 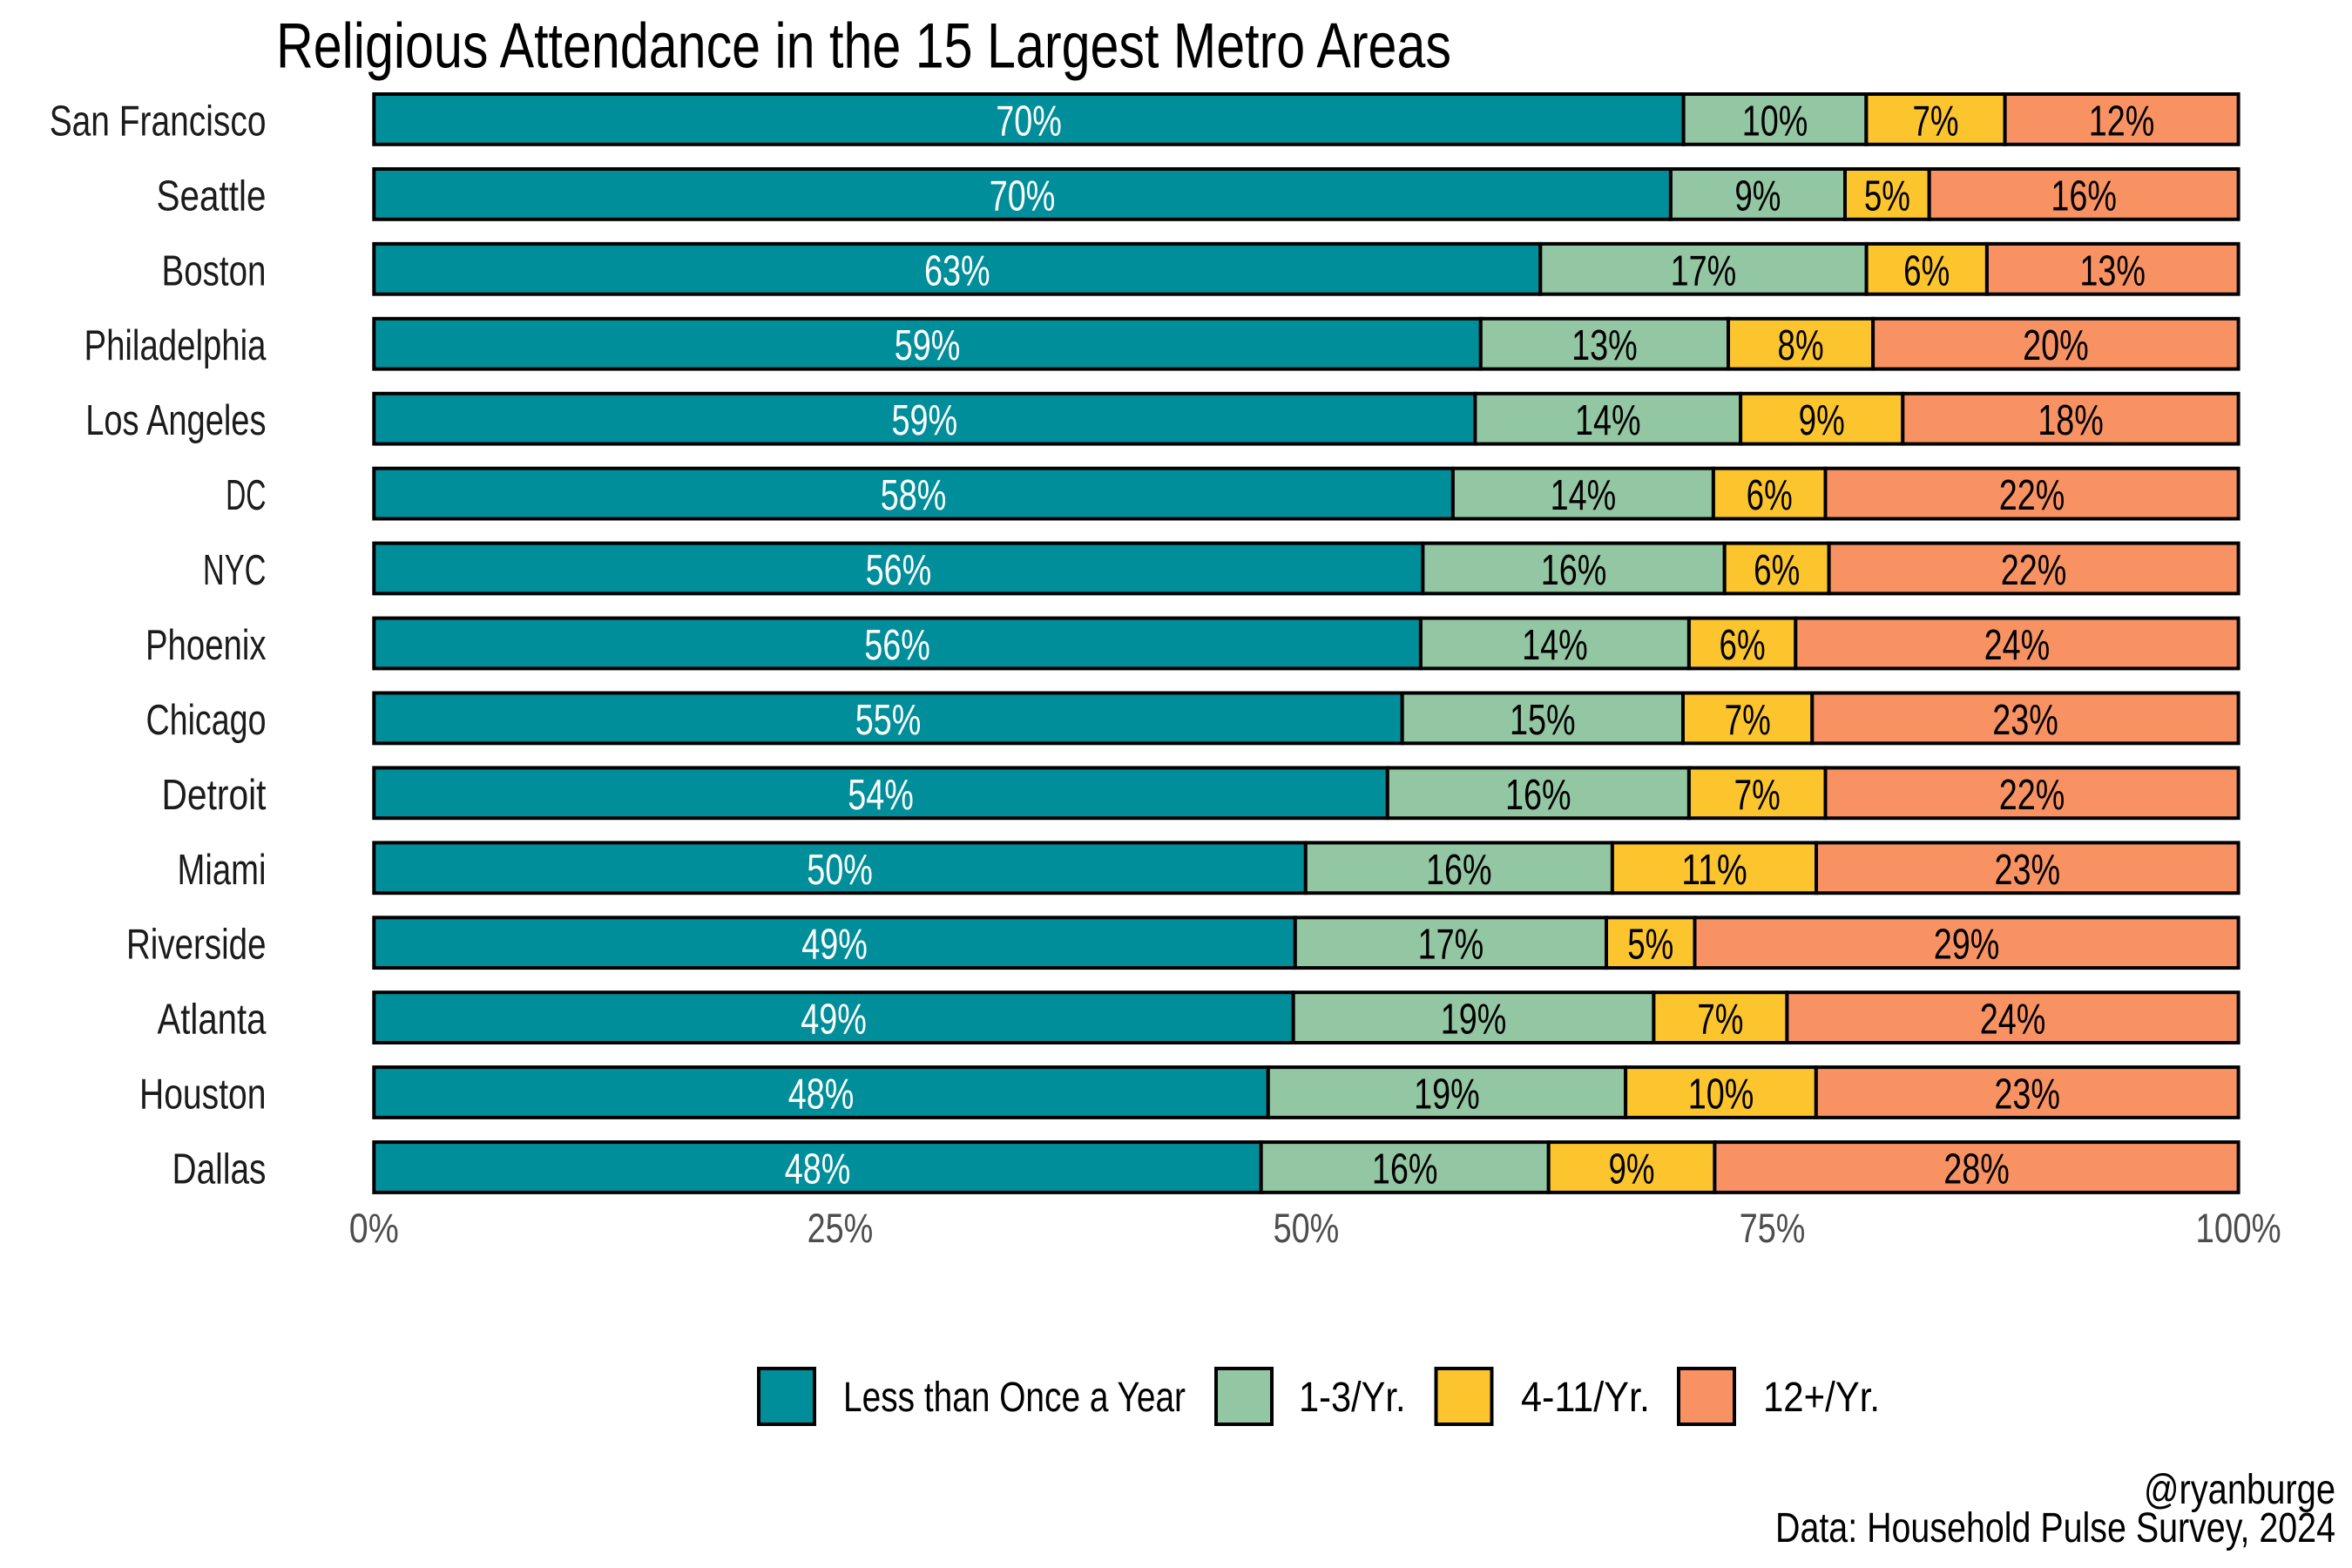 I want to click on svg-text: Detroit, so click(x=215, y=795).